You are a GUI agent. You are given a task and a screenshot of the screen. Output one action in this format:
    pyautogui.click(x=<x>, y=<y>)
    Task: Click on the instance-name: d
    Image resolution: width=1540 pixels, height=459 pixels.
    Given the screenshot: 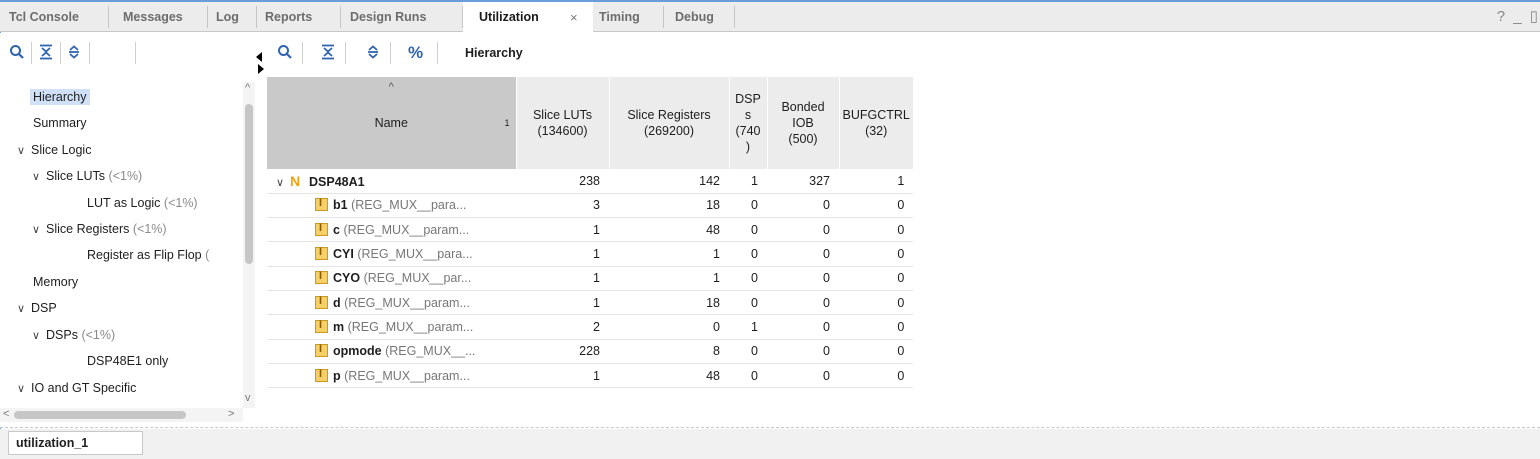 What is the action you would take?
    pyautogui.click(x=337, y=302)
    